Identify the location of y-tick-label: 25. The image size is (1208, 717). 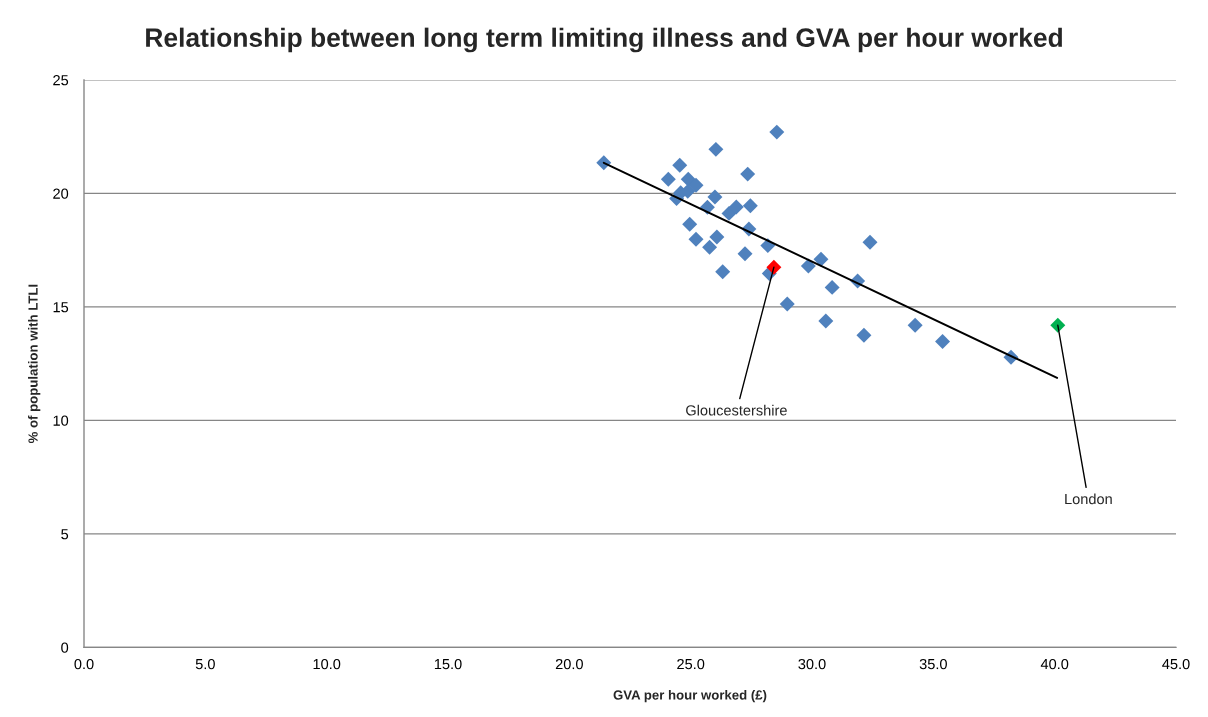
(61, 80).